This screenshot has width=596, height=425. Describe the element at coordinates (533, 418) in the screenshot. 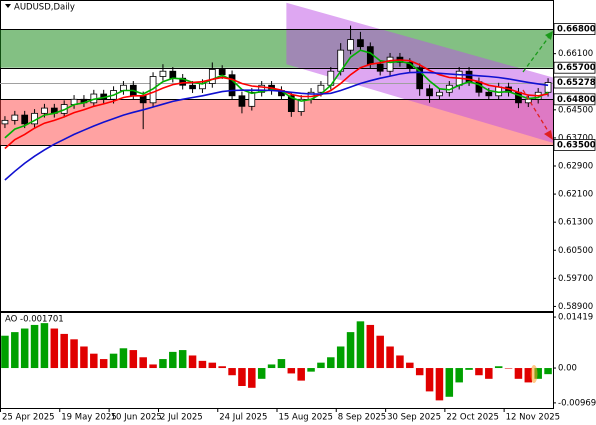

I see `x-tick-label: 12 Nov 2025` at that location.